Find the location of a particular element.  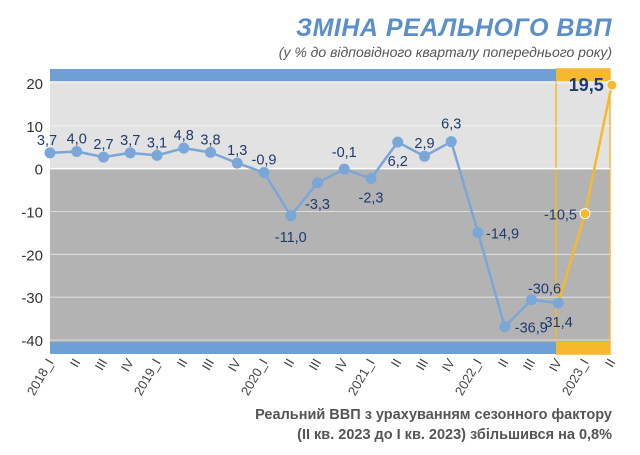

y-tick-label: 20 is located at coordinates (34, 84).